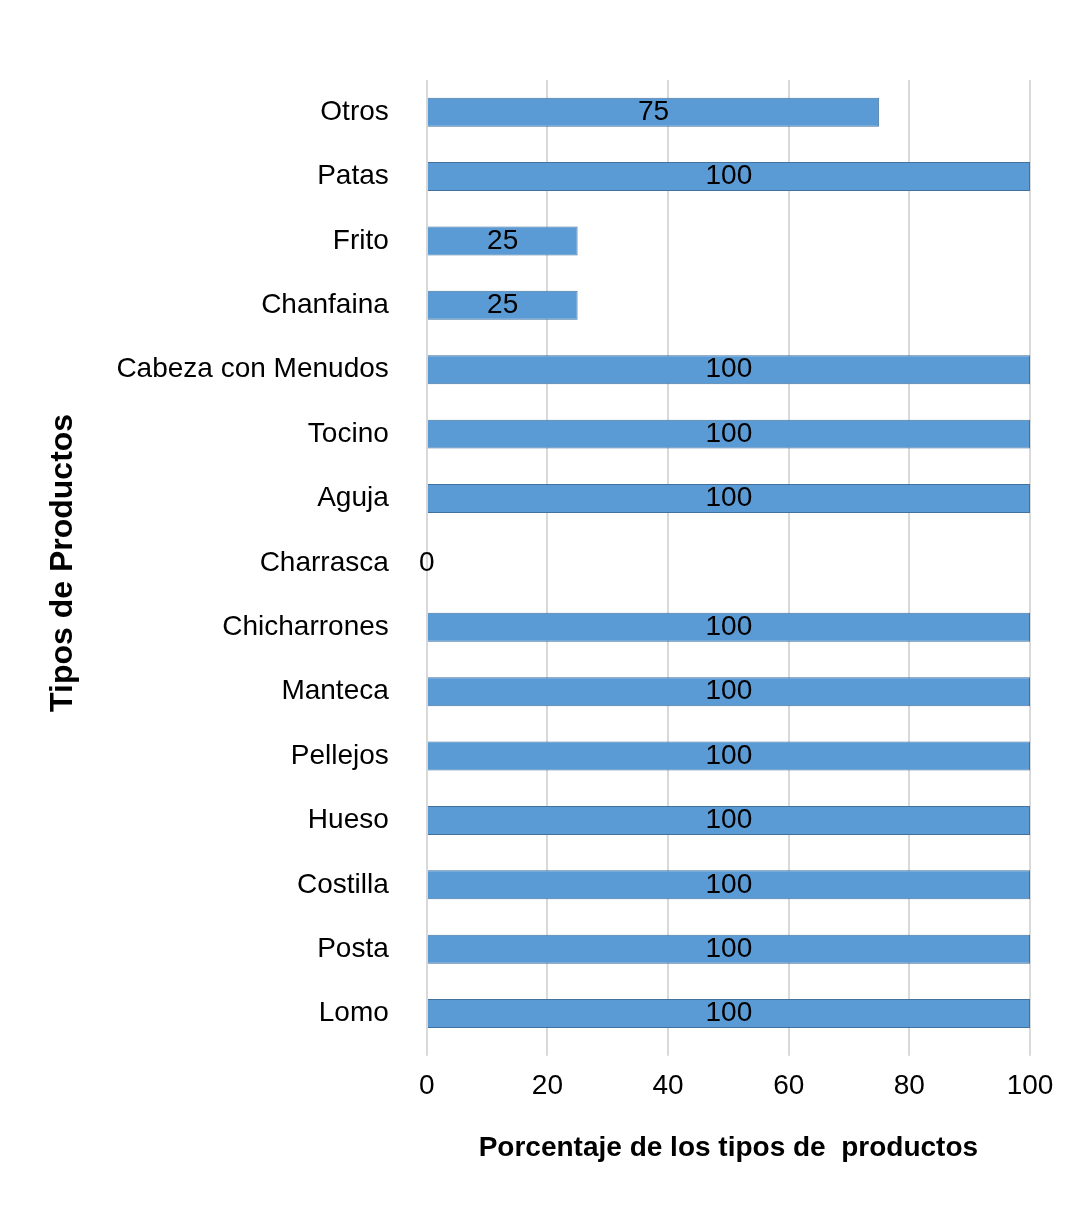  I want to click on x-tick-label: 80, so click(909, 1085).